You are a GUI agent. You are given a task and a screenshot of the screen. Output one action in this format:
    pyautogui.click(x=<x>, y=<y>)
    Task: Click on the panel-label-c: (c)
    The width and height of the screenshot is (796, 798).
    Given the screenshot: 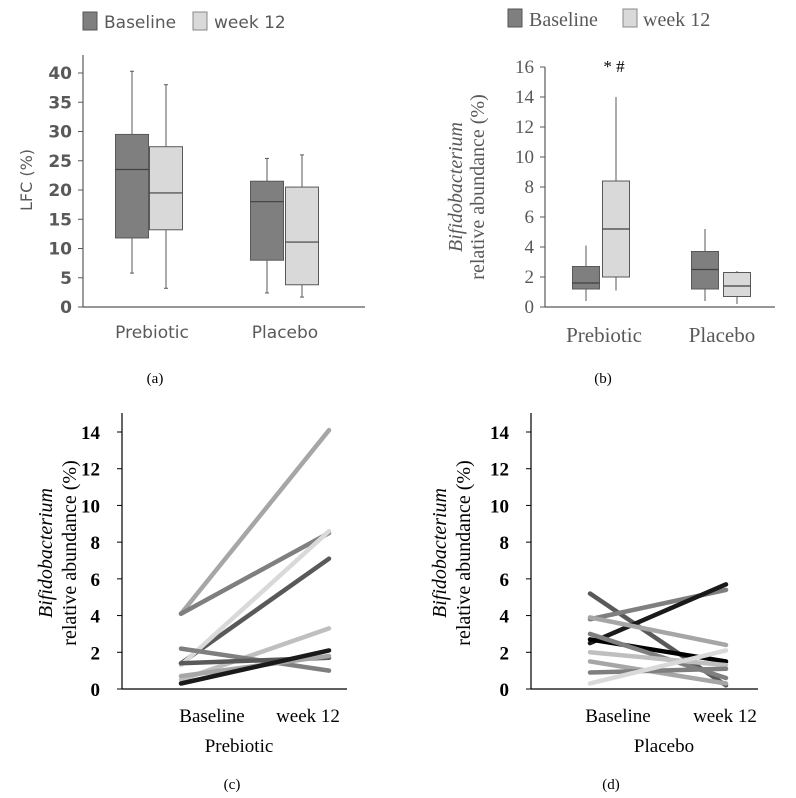 What is the action you would take?
    pyautogui.click(x=232, y=785)
    